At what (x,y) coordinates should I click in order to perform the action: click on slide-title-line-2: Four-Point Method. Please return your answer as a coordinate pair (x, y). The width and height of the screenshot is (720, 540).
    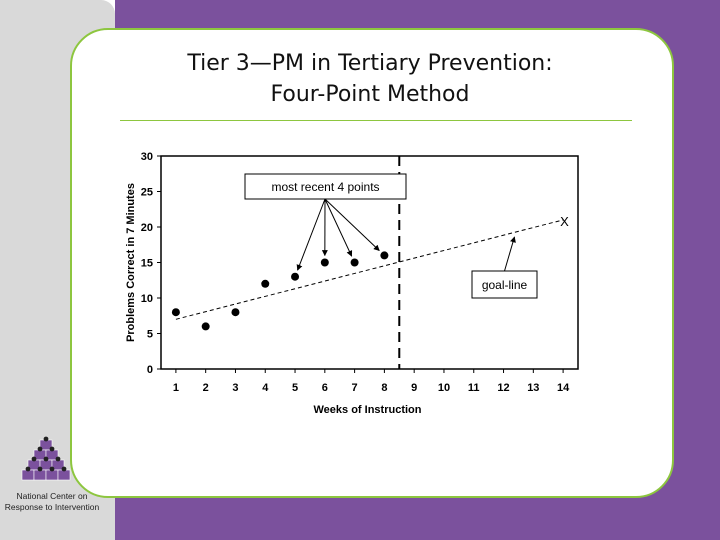
    Looking at the image, I should click on (370, 94).